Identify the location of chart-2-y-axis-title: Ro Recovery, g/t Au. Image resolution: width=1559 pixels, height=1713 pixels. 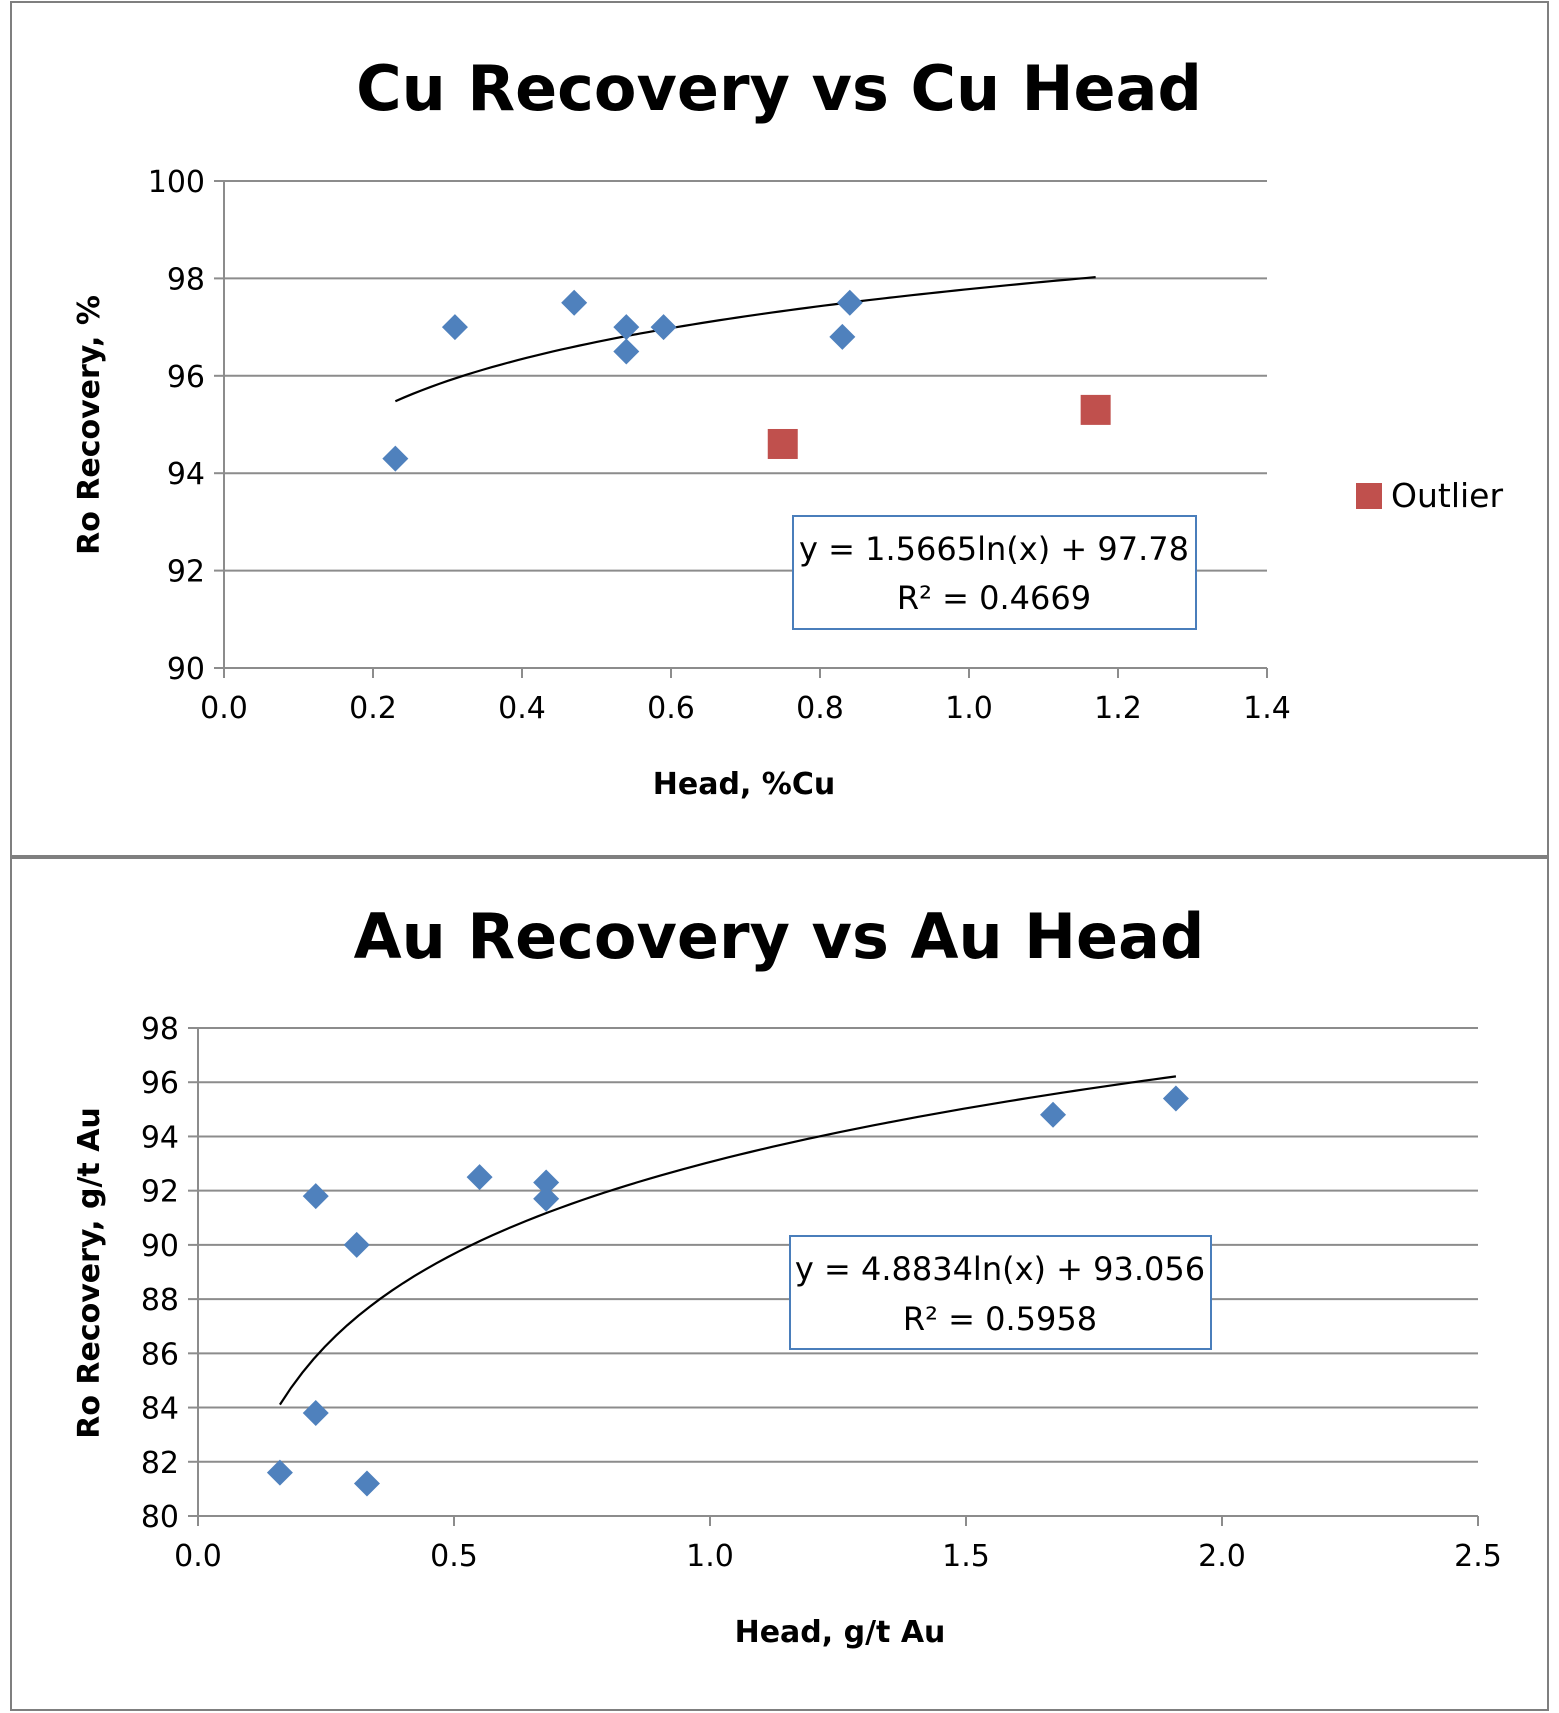
(89, 1273).